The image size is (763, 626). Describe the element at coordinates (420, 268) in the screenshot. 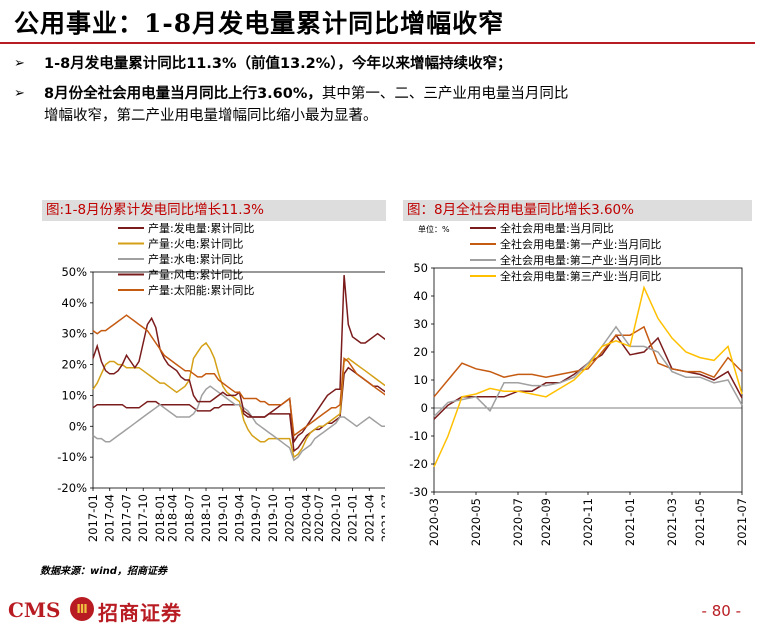

I see `y-tick-label: 50` at that location.